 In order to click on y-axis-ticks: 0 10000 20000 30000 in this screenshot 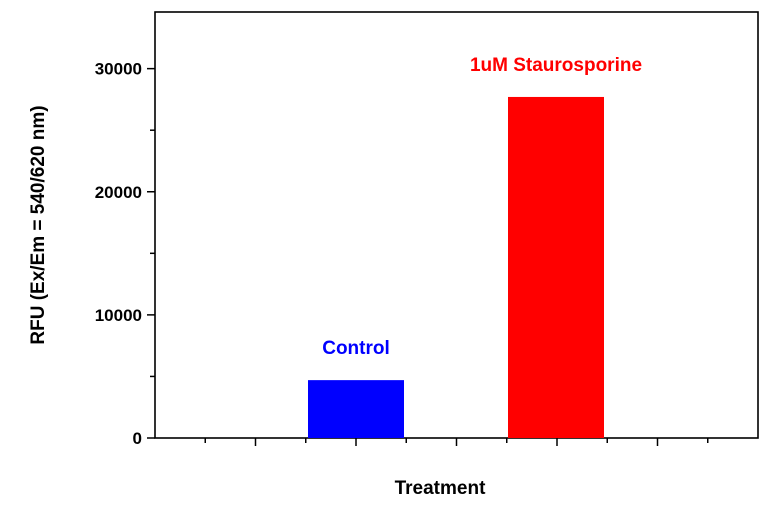, I will do `click(125, 254)`.